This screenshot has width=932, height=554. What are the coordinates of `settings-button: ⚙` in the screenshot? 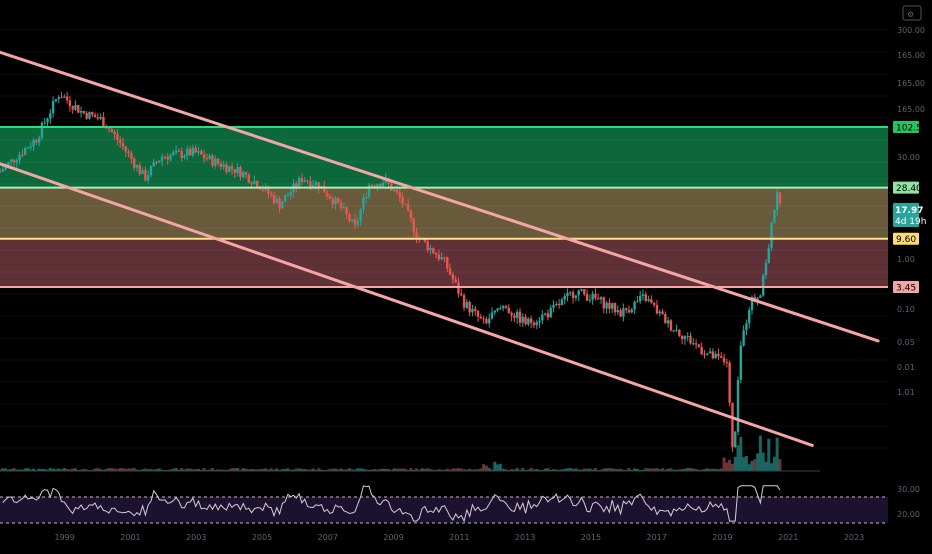 It's located at (912, 13).